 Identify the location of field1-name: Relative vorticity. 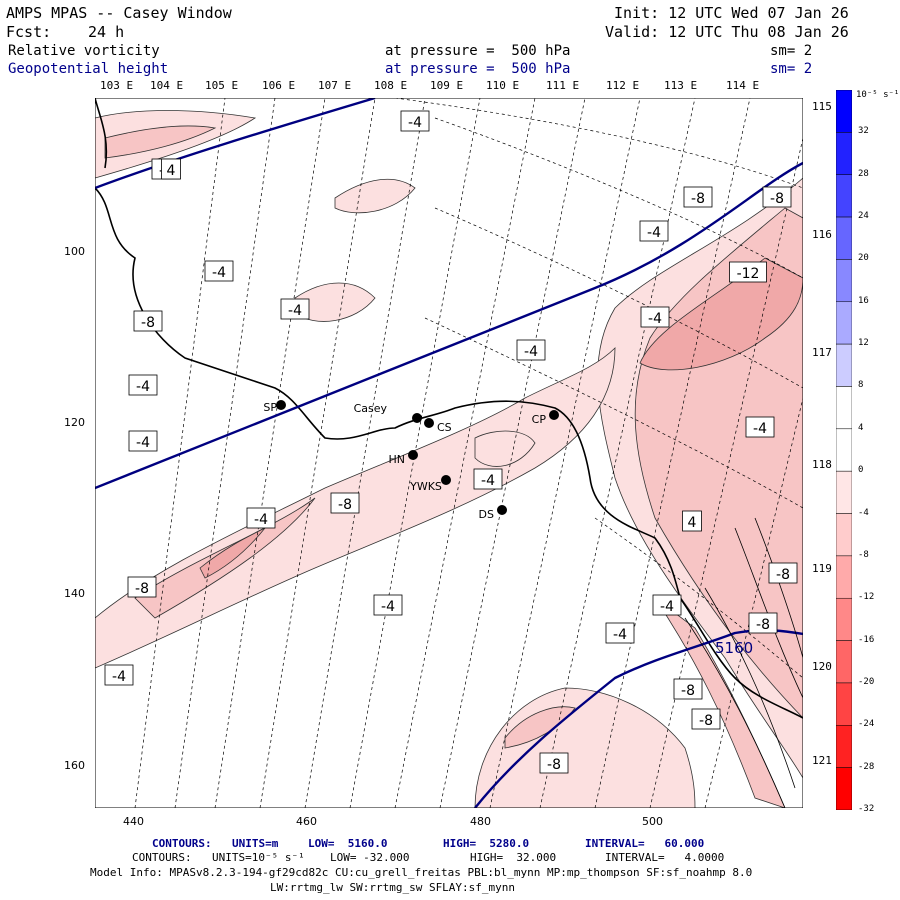
(84, 51).